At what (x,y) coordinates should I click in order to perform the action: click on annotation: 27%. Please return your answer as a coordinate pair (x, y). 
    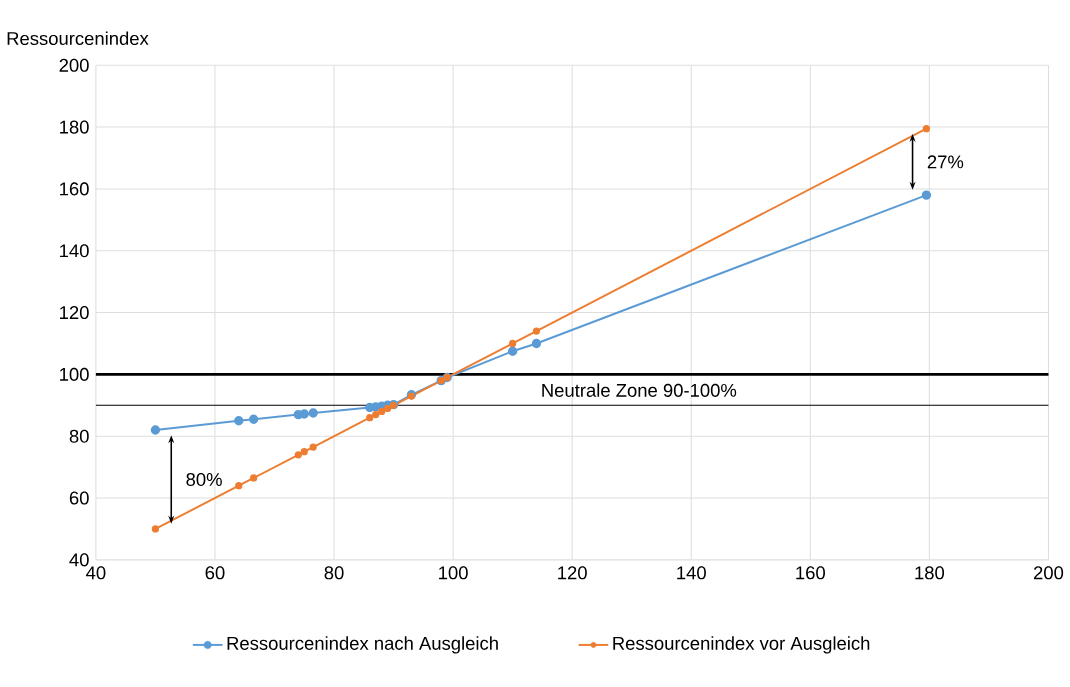
    Looking at the image, I should click on (945, 162).